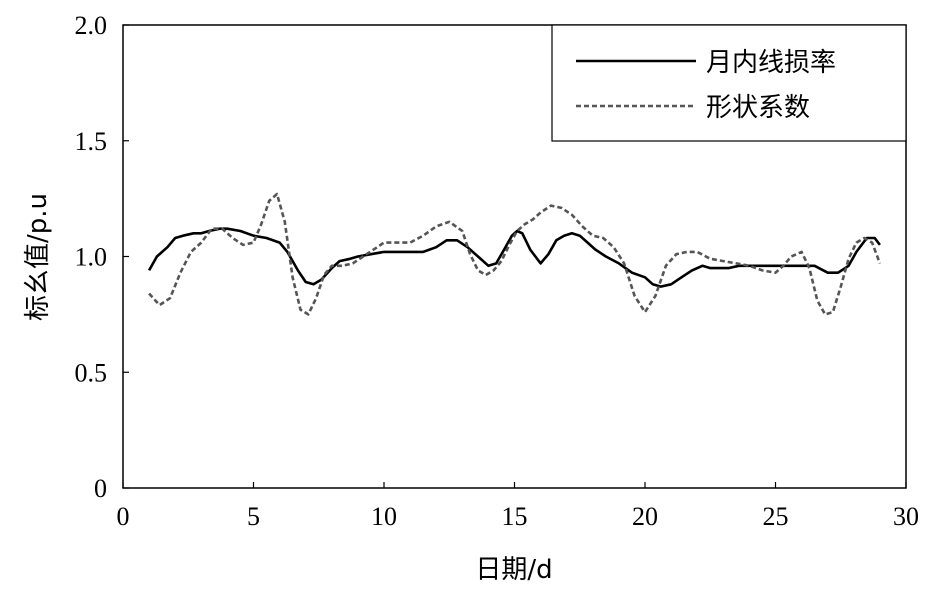 The height and width of the screenshot is (594, 938). I want to click on legend: 月内线损率 形状系数, so click(729, 83).